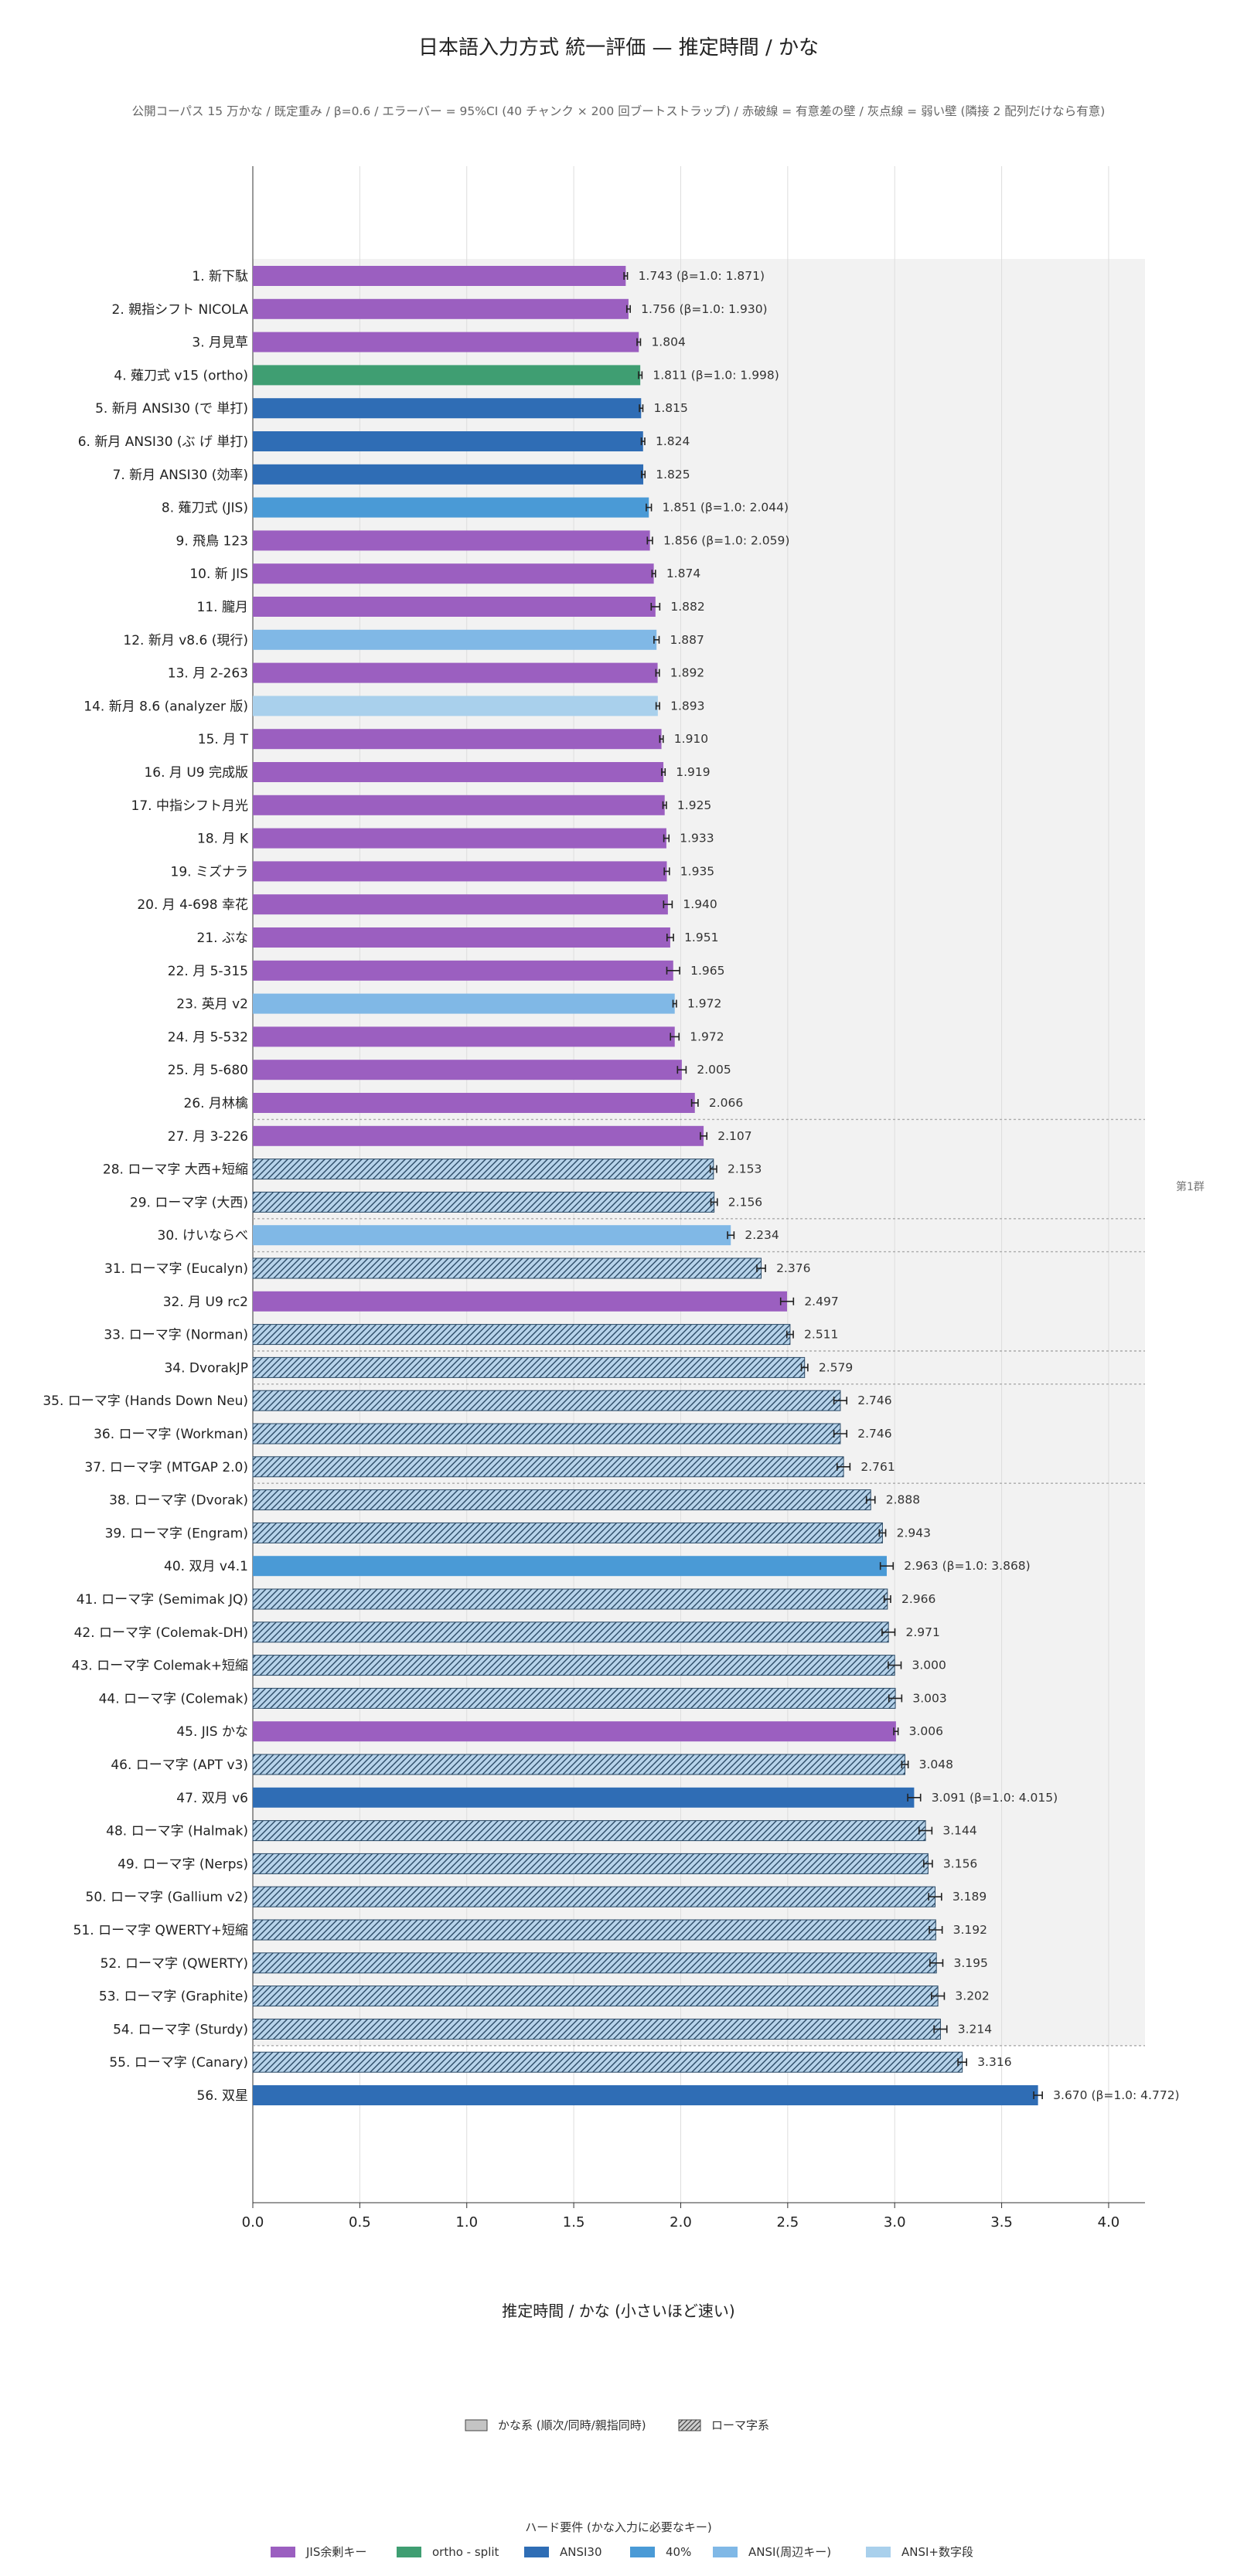  What do you see at coordinates (208, 1137) in the screenshot?
I see `category-label: 27. 月 3-226` at bounding box center [208, 1137].